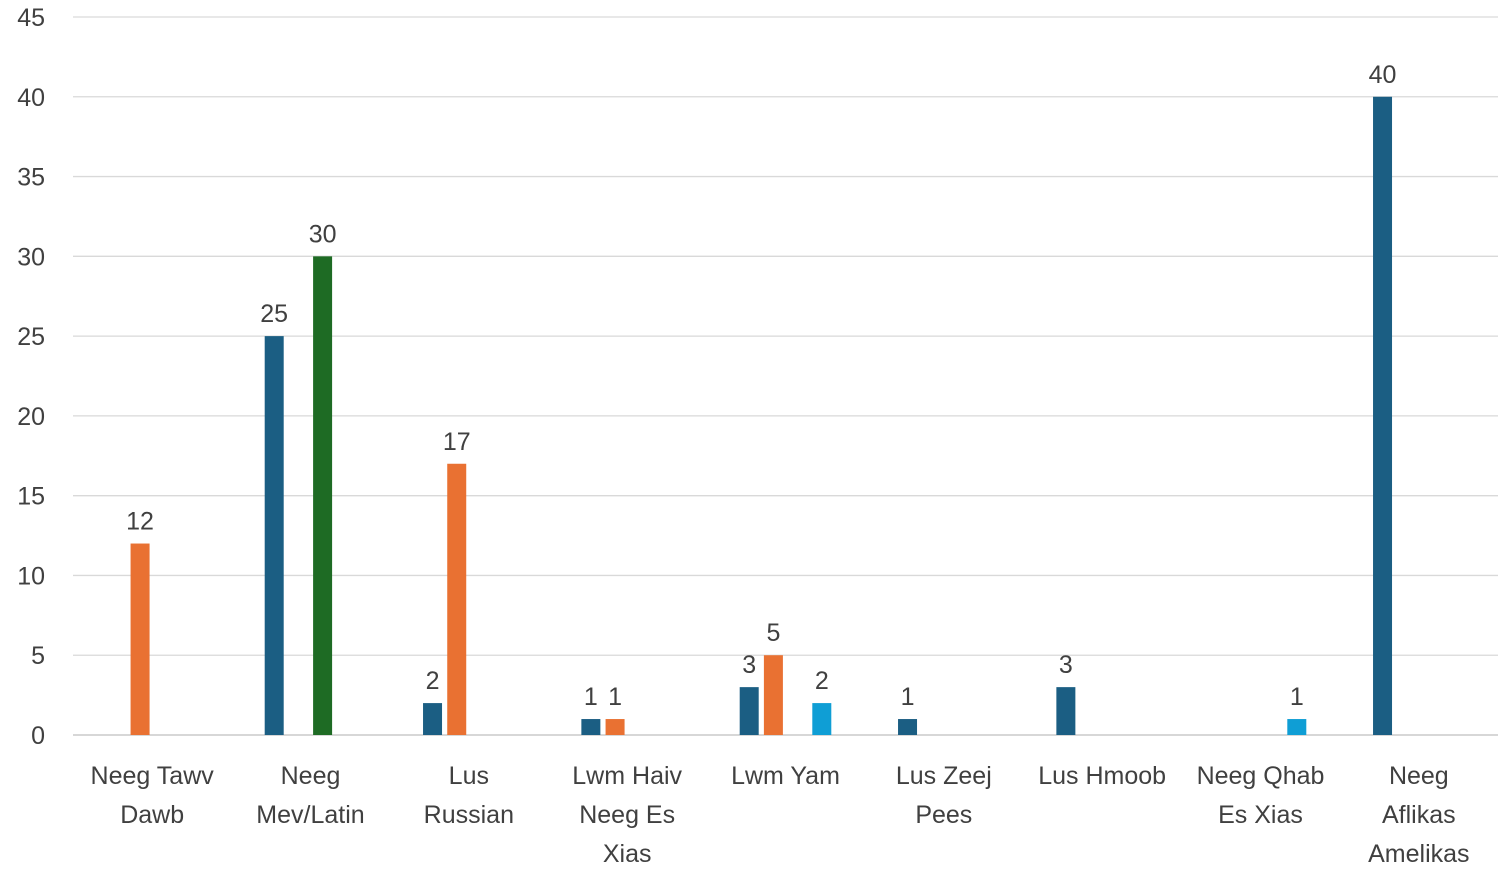 This screenshot has height=873, width=1498. Describe the element at coordinates (310, 795) in the screenshot. I see `x-tick-label: Neeg Mev/Latin` at that location.